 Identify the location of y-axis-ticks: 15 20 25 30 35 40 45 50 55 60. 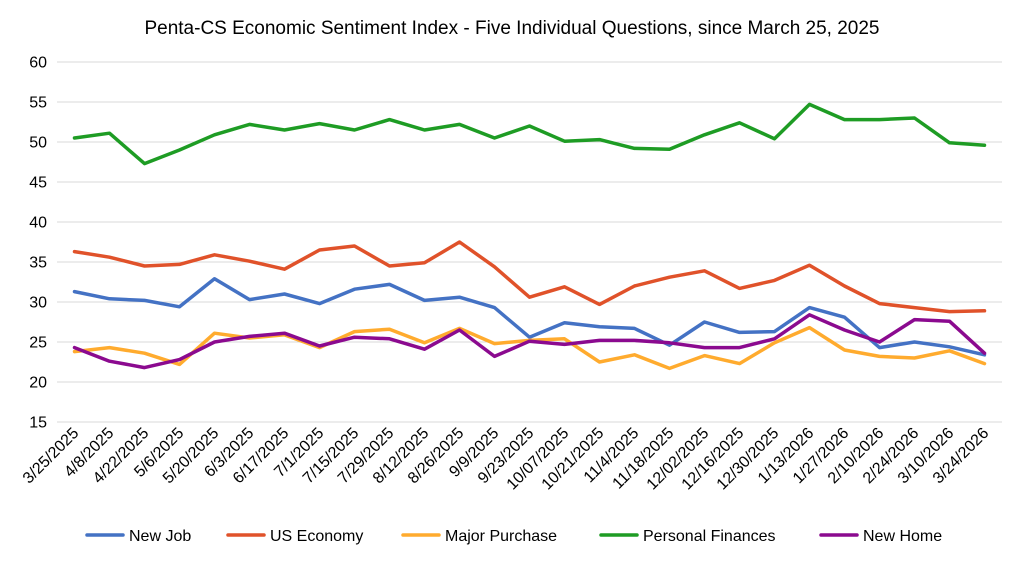
(38, 243).